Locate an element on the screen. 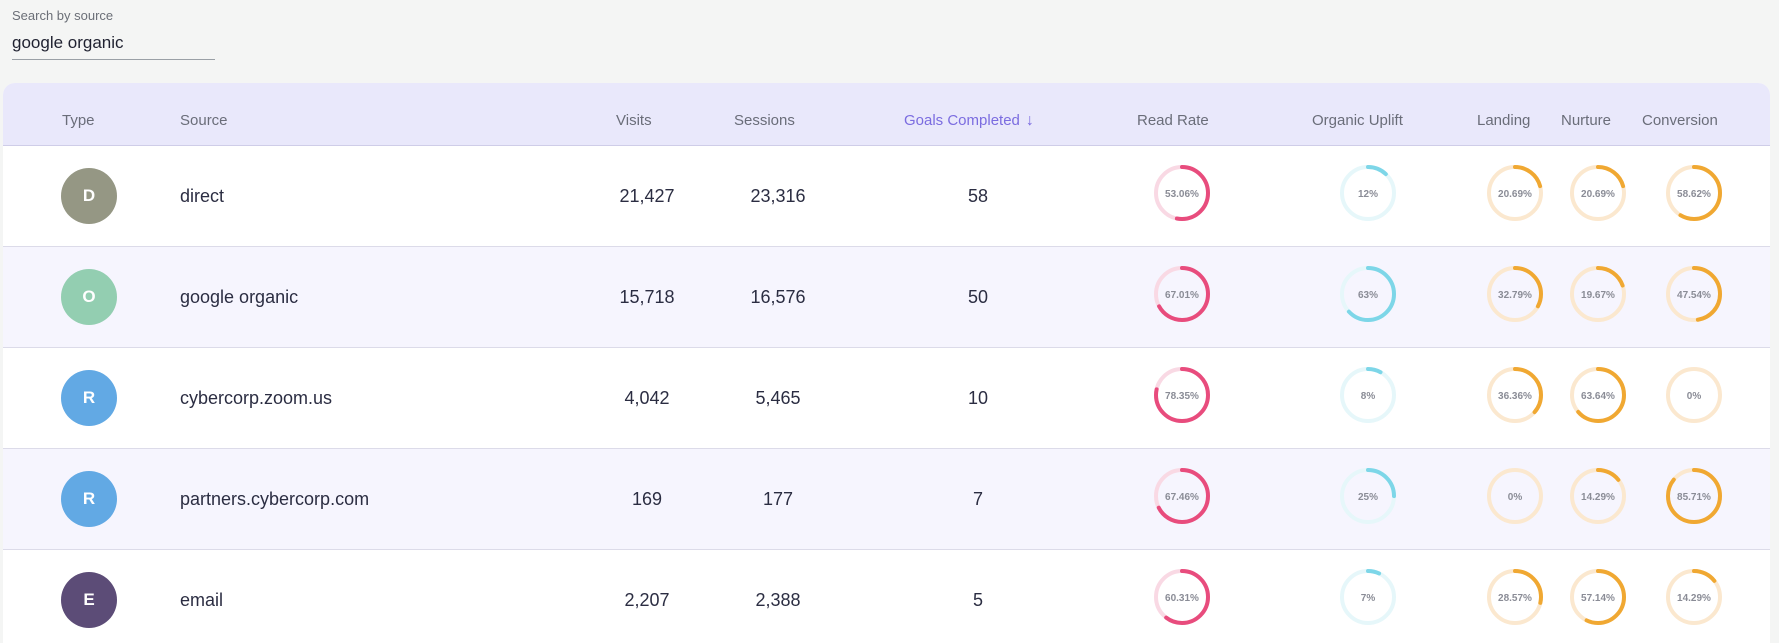 The height and width of the screenshot is (643, 1779). donut-label: 25% is located at coordinates (1368, 497).